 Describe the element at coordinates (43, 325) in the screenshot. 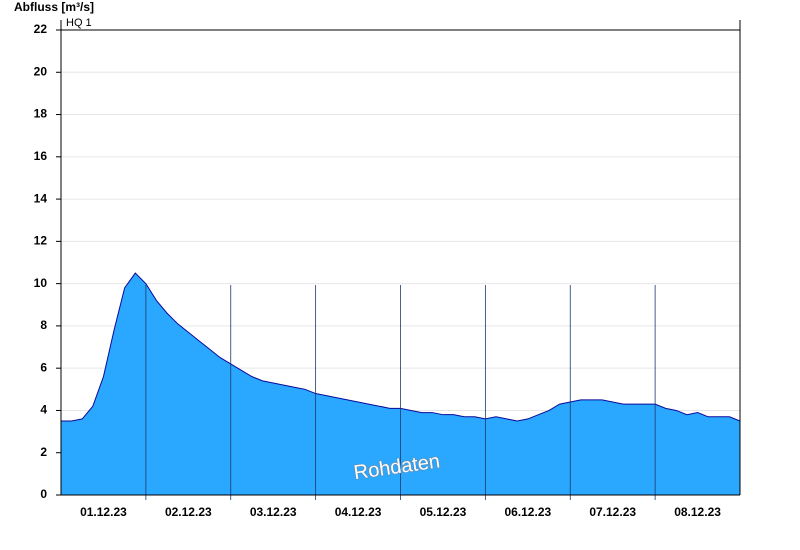

I see `y-tick-label: 8` at that location.